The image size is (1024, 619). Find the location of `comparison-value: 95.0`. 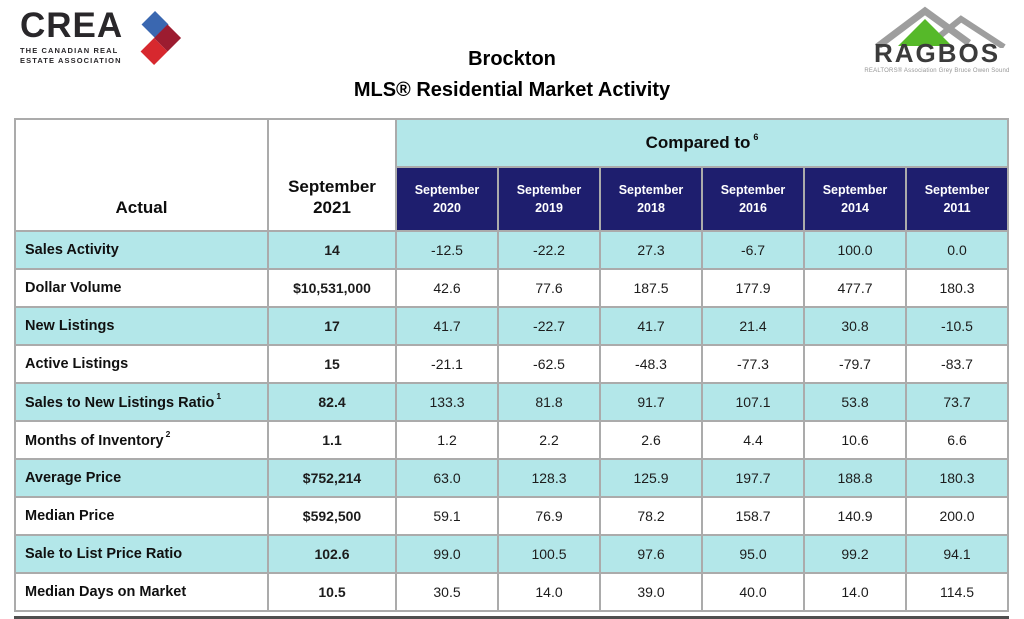

comparison-value: 95.0 is located at coordinates (753, 554).